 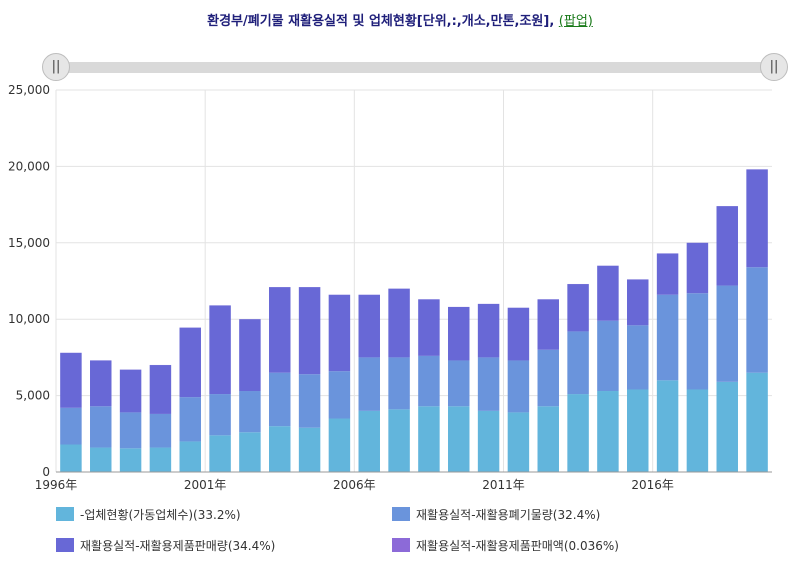 I want to click on bar-series1-2007, so click(x=399, y=383).